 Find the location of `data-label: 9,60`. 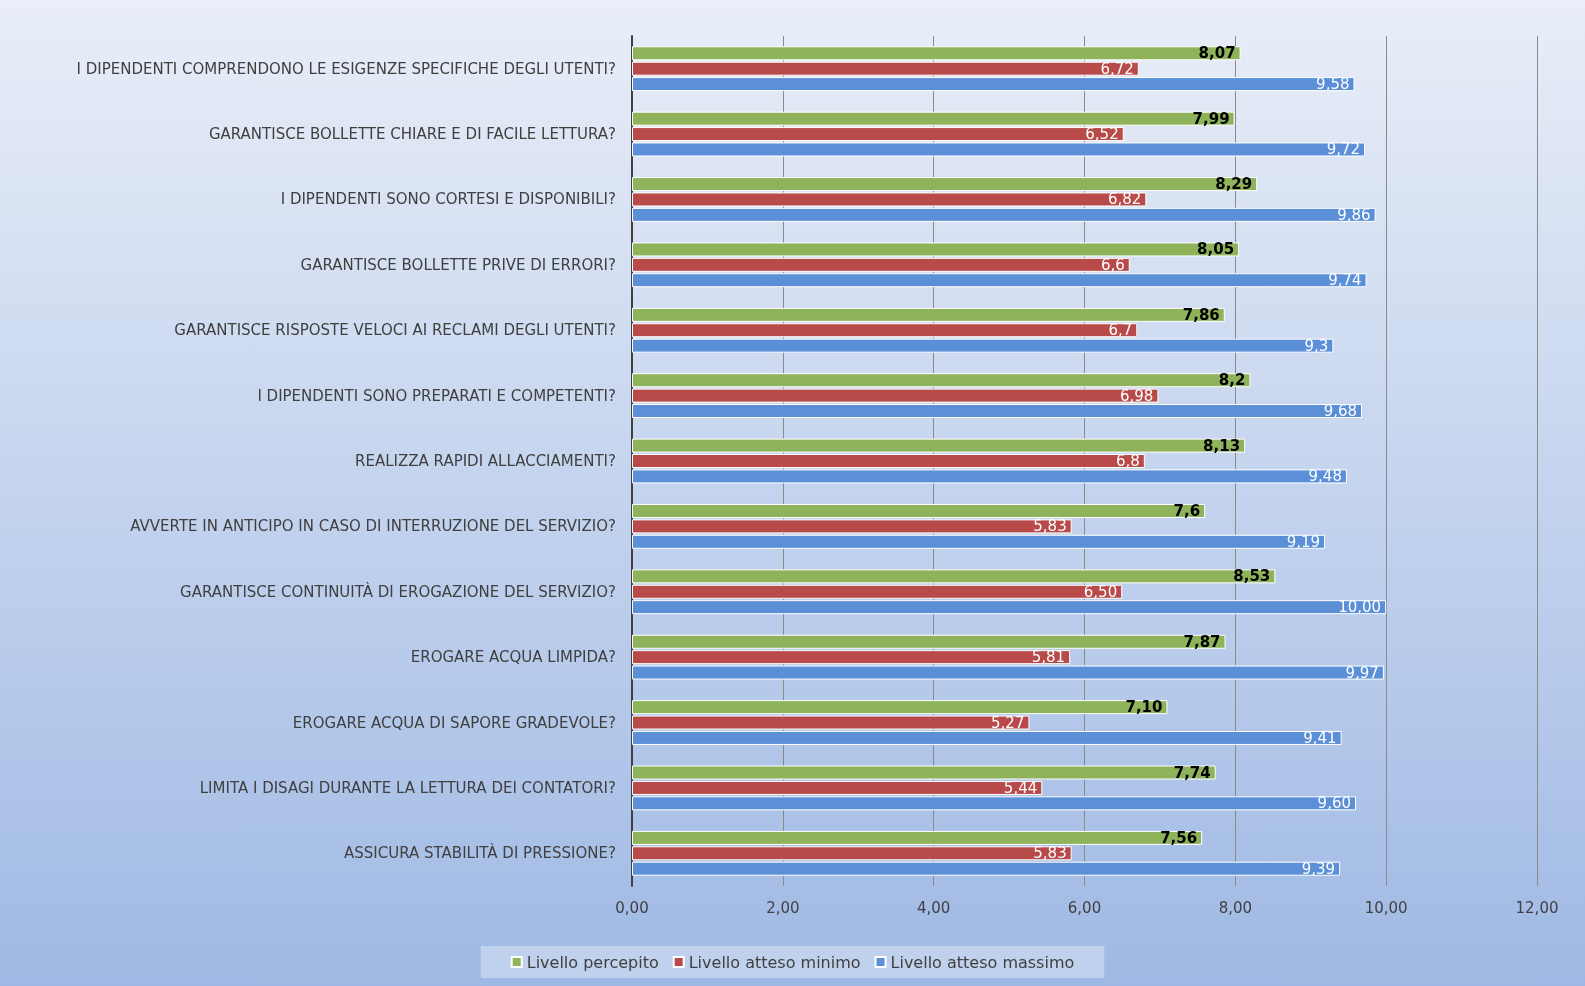

data-label: 9,60 is located at coordinates (1334, 803).